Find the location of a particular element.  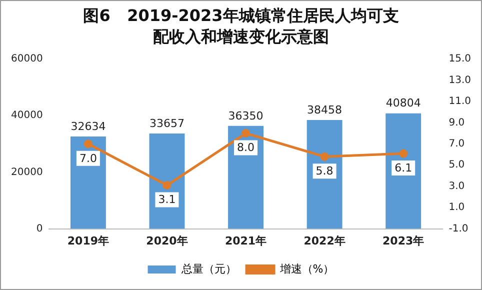

y2-tick-label: 5.0 is located at coordinates (456, 165).